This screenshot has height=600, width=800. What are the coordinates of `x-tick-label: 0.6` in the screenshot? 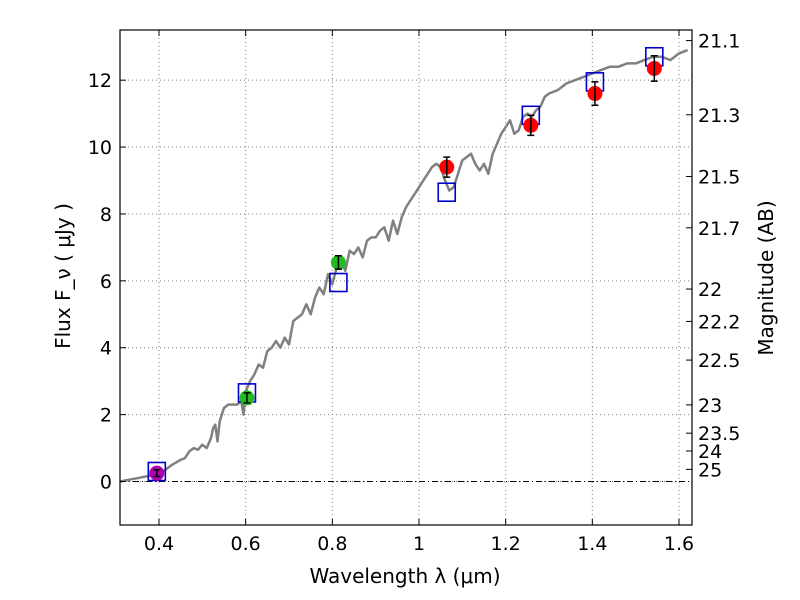 It's located at (246, 544).